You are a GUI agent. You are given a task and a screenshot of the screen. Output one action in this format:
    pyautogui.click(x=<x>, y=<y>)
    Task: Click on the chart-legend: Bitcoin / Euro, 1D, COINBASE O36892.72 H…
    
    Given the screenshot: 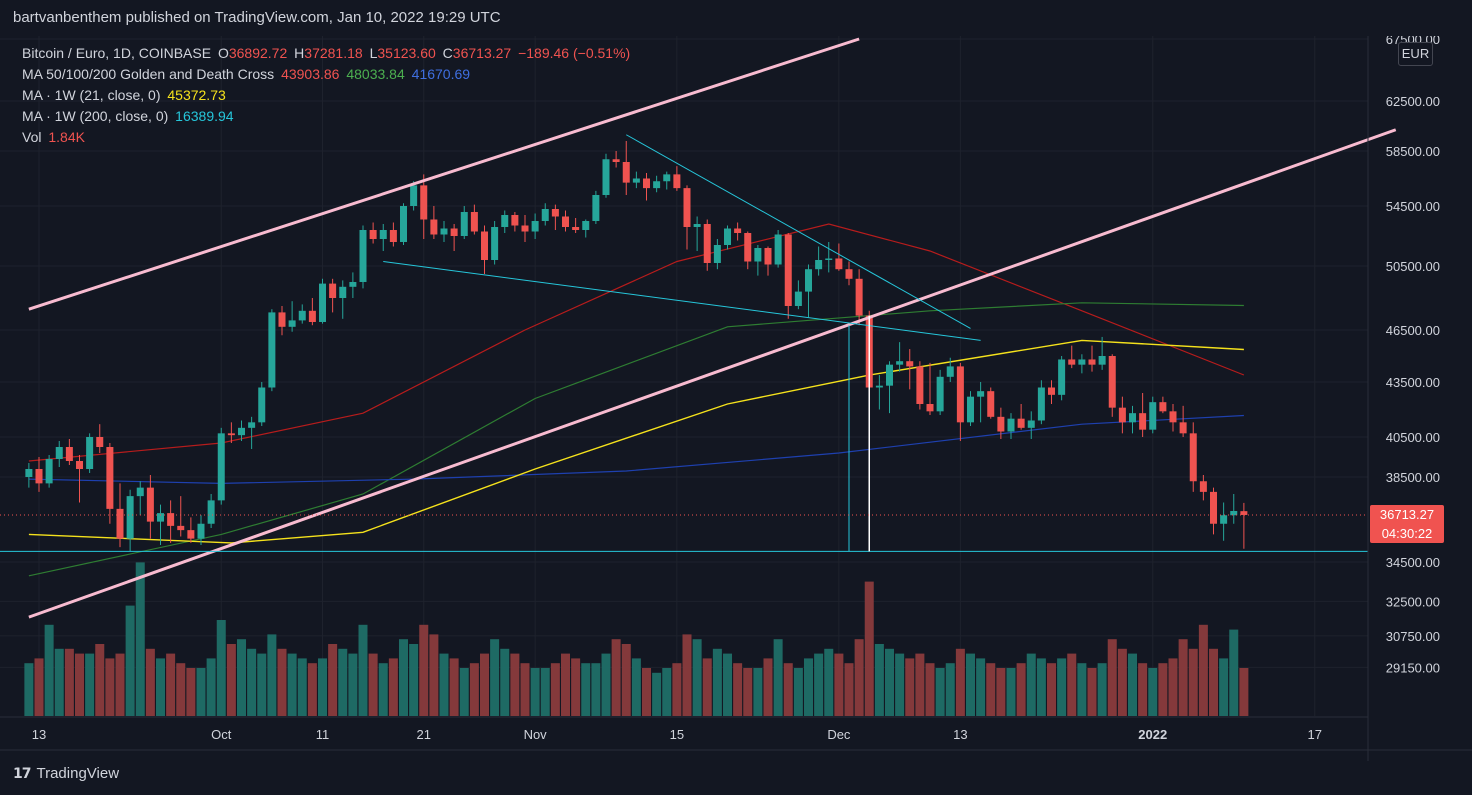 What is the action you would take?
    pyautogui.click(x=327, y=95)
    